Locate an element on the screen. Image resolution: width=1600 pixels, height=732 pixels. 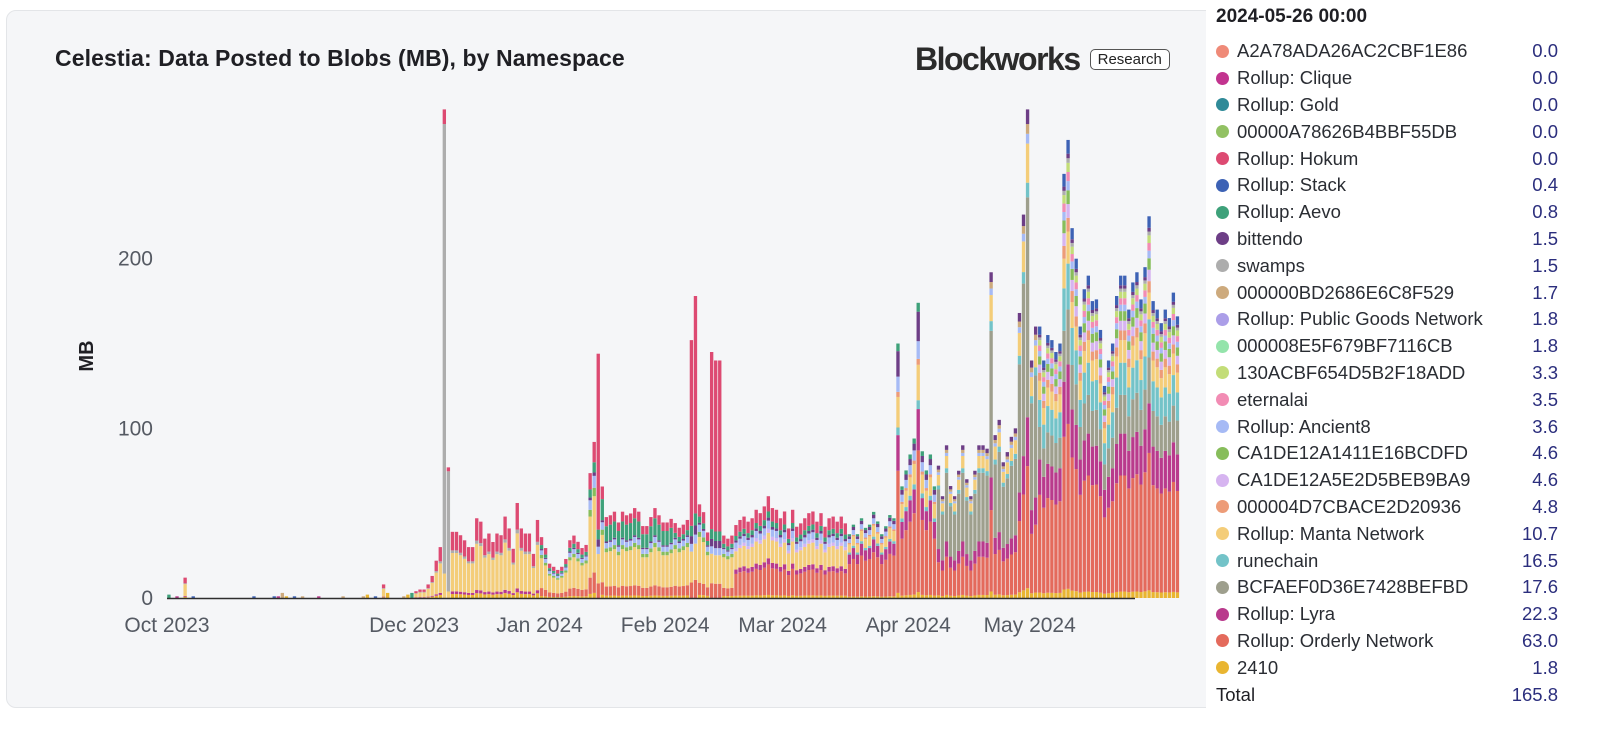
legend-item: Rollup: Ancient8 3.6 is located at coordinates (1387, 426).